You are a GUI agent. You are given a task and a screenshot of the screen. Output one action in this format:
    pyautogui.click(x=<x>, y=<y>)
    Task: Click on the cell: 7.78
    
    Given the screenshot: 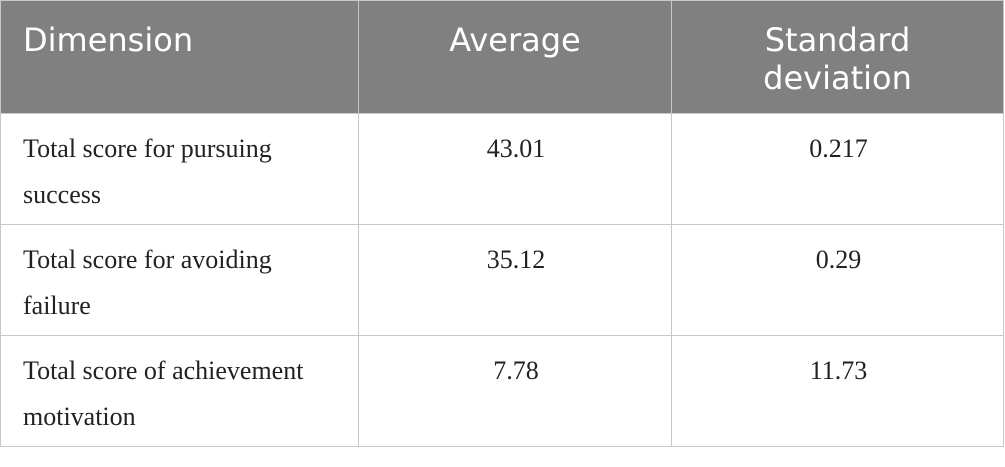 What is the action you would take?
    pyautogui.click(x=515, y=391)
    